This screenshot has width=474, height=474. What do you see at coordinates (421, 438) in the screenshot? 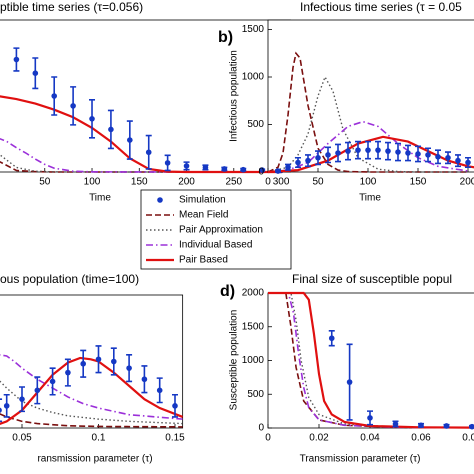
I see `x-tick-label: 0.06` at bounding box center [421, 438].